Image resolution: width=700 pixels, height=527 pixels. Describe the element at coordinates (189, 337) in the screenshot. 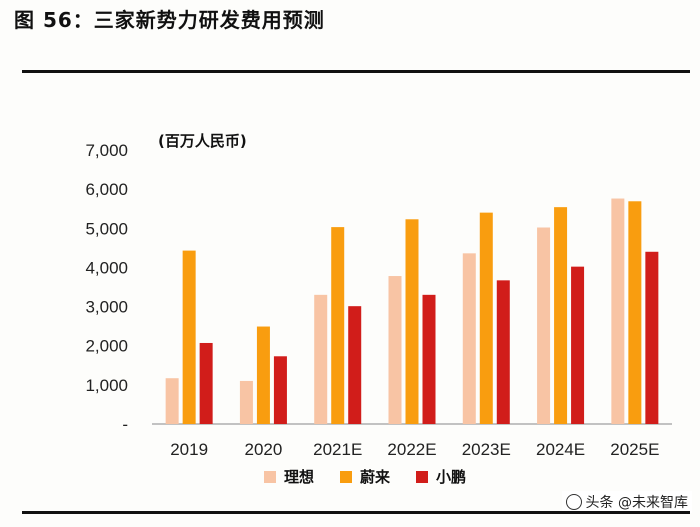

I see `bar-nio-2019` at that location.